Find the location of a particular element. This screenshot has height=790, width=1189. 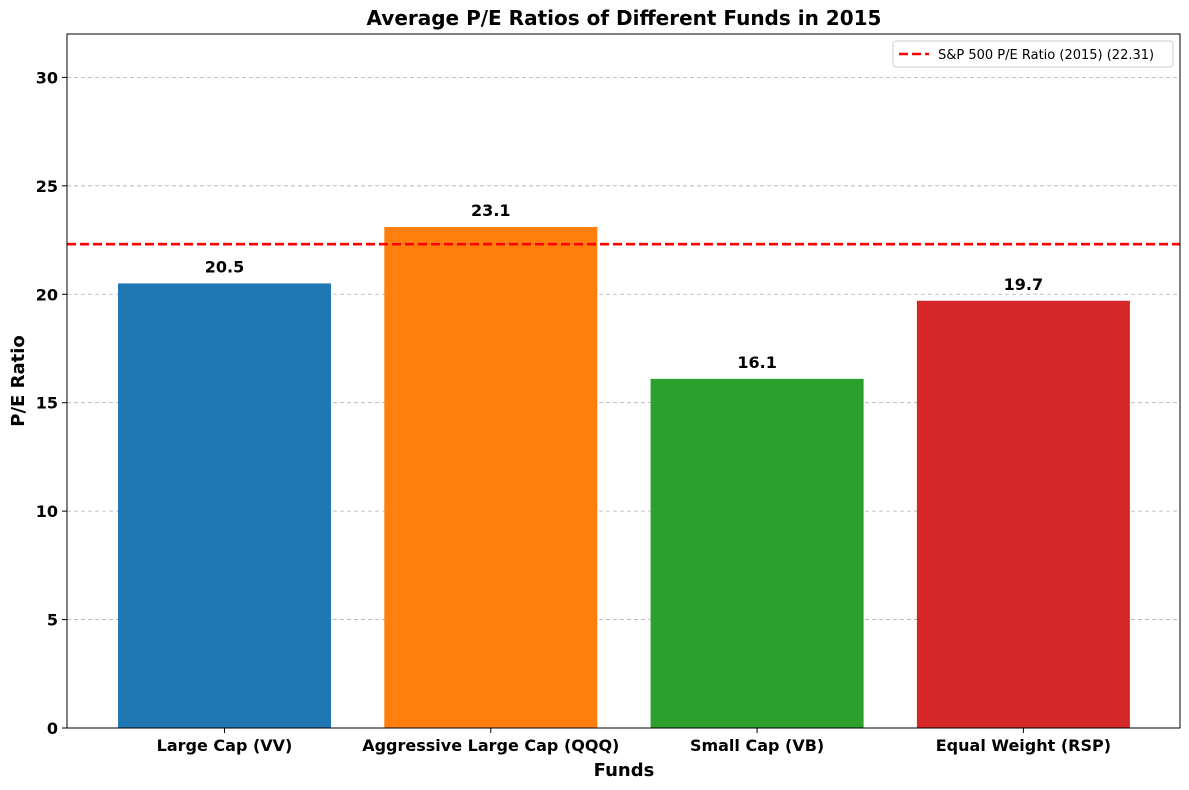

legend-label: S&P 500 P/E Ratio (2015) (22.31) is located at coordinates (1046, 55).